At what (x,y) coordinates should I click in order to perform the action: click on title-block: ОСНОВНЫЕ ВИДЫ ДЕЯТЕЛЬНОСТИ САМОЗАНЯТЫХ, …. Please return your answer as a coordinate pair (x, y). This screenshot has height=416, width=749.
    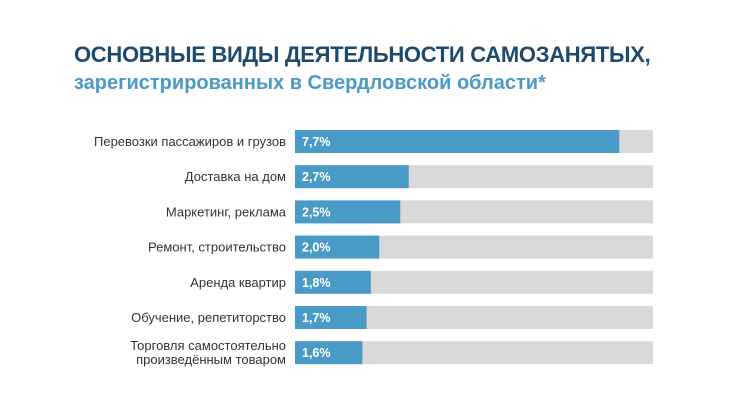
    Looking at the image, I should click on (362, 69).